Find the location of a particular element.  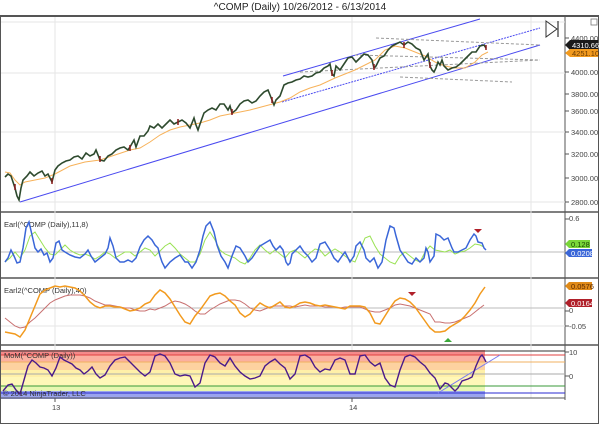

svg-text: 0.128 is located at coordinates (580, 244).